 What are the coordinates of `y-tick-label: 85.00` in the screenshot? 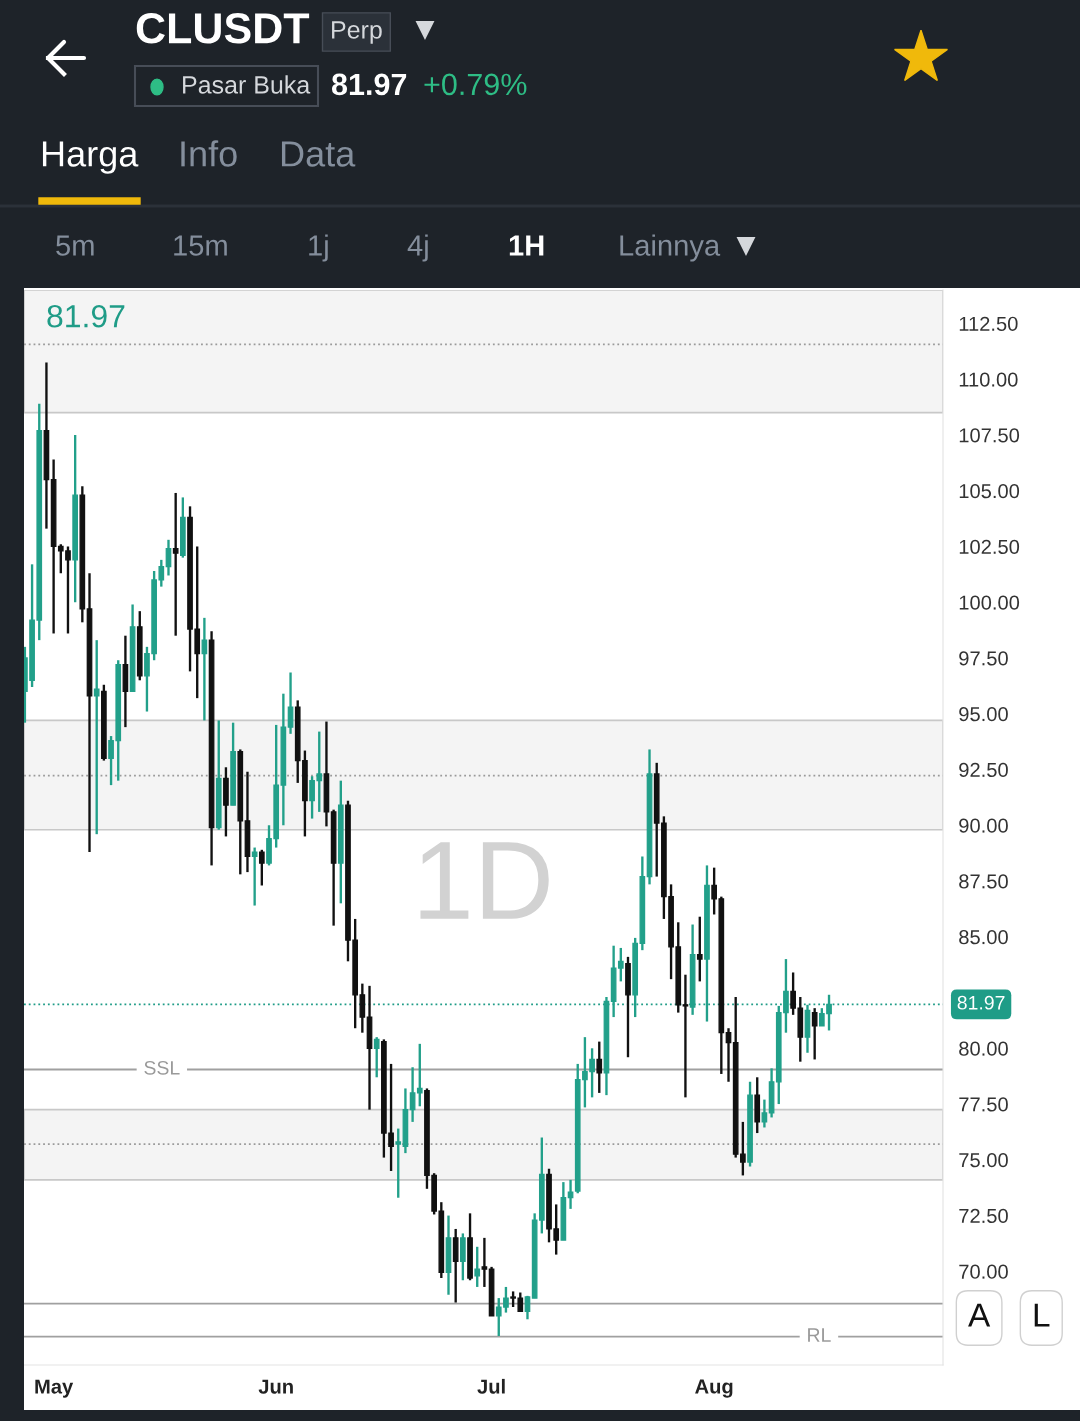 It's located at (983, 937).